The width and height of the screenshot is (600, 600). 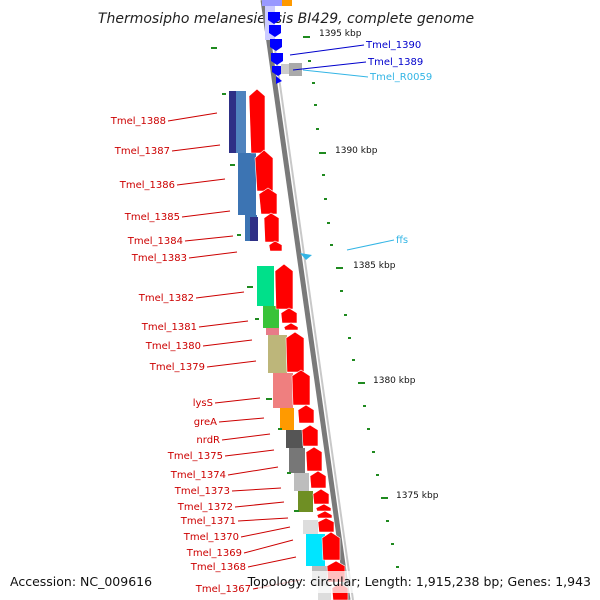 What do you see at coordinates (255, 279) in the screenshot?
I see `gene-ticks` at bounding box center [255, 279].